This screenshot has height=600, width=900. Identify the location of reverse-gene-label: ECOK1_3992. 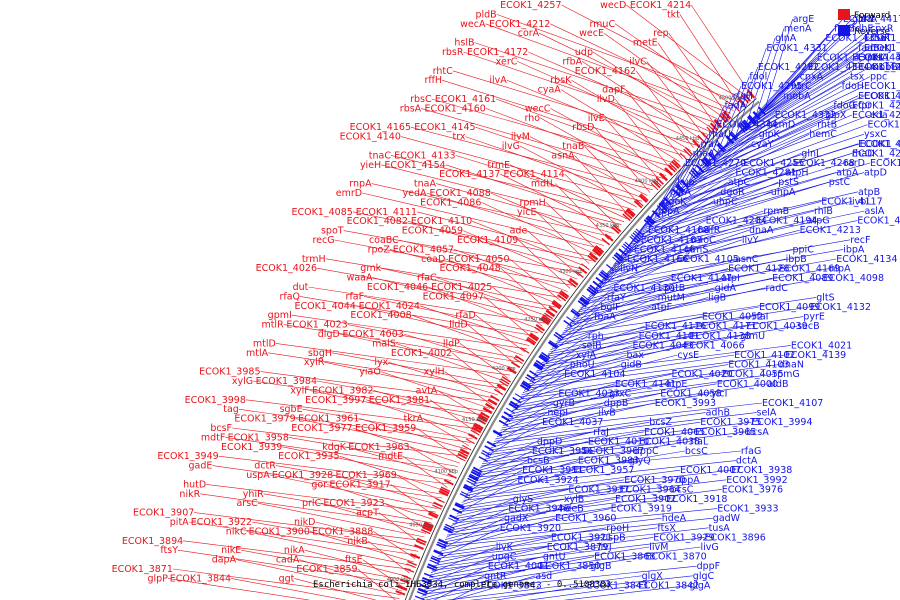
(756, 480).